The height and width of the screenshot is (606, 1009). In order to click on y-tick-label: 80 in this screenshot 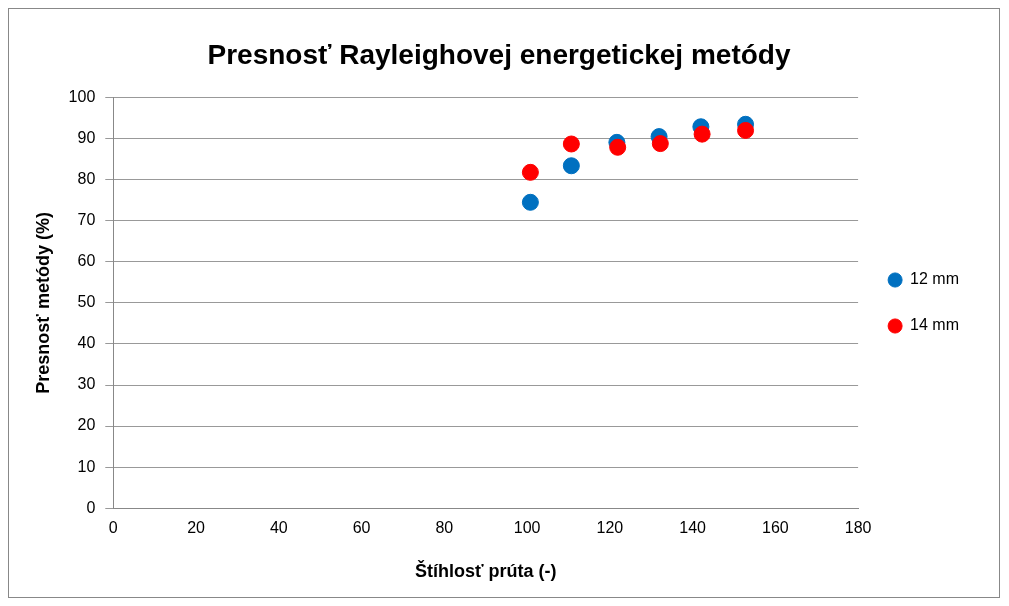, I will do `click(86, 179)`.